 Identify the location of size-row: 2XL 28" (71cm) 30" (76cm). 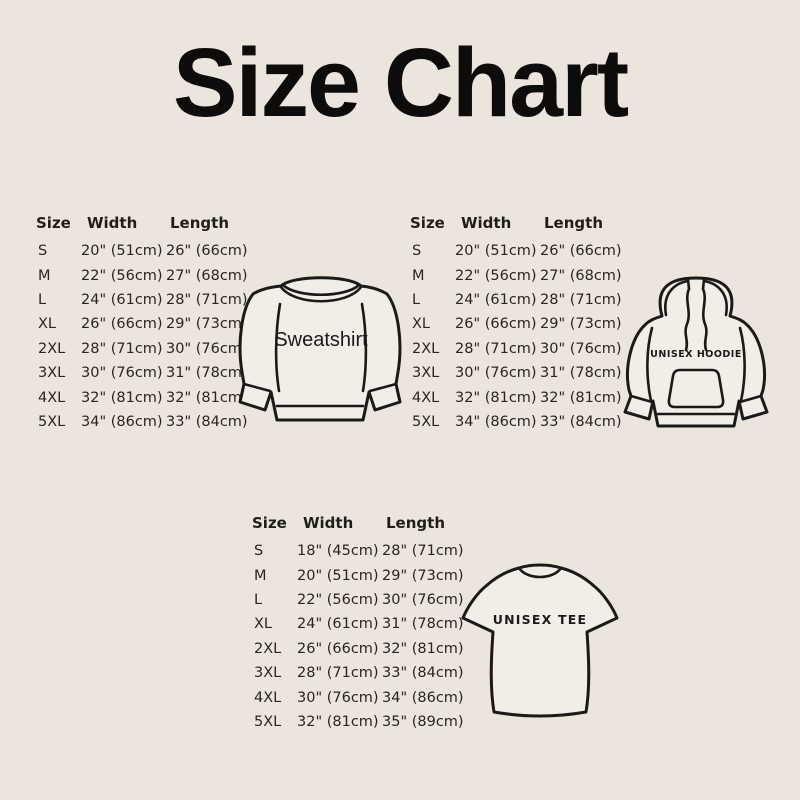
(521, 349).